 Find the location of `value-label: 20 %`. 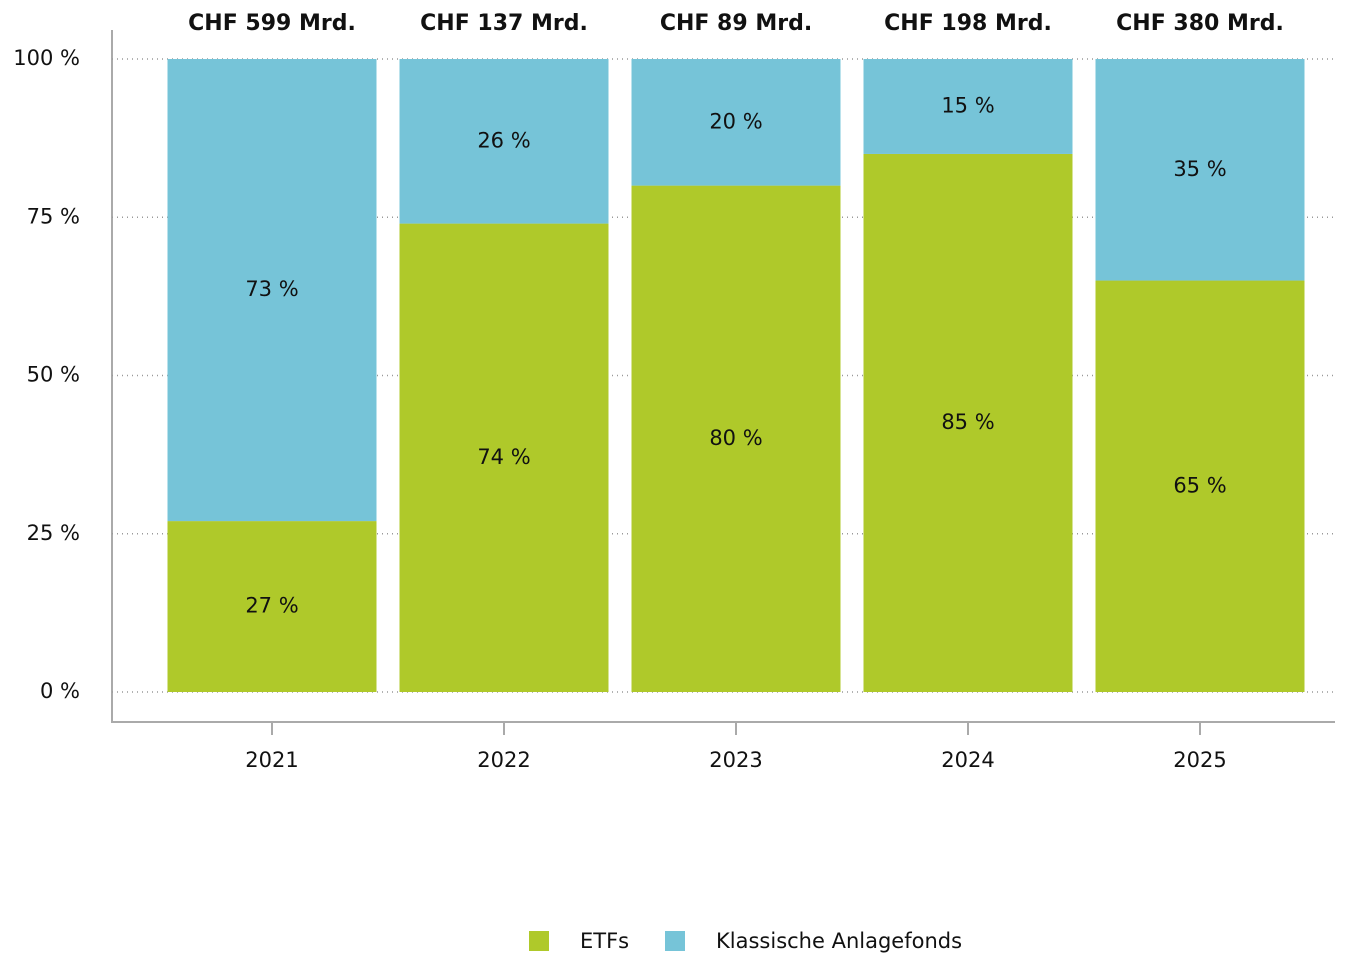

value-label: 20 % is located at coordinates (735, 121).